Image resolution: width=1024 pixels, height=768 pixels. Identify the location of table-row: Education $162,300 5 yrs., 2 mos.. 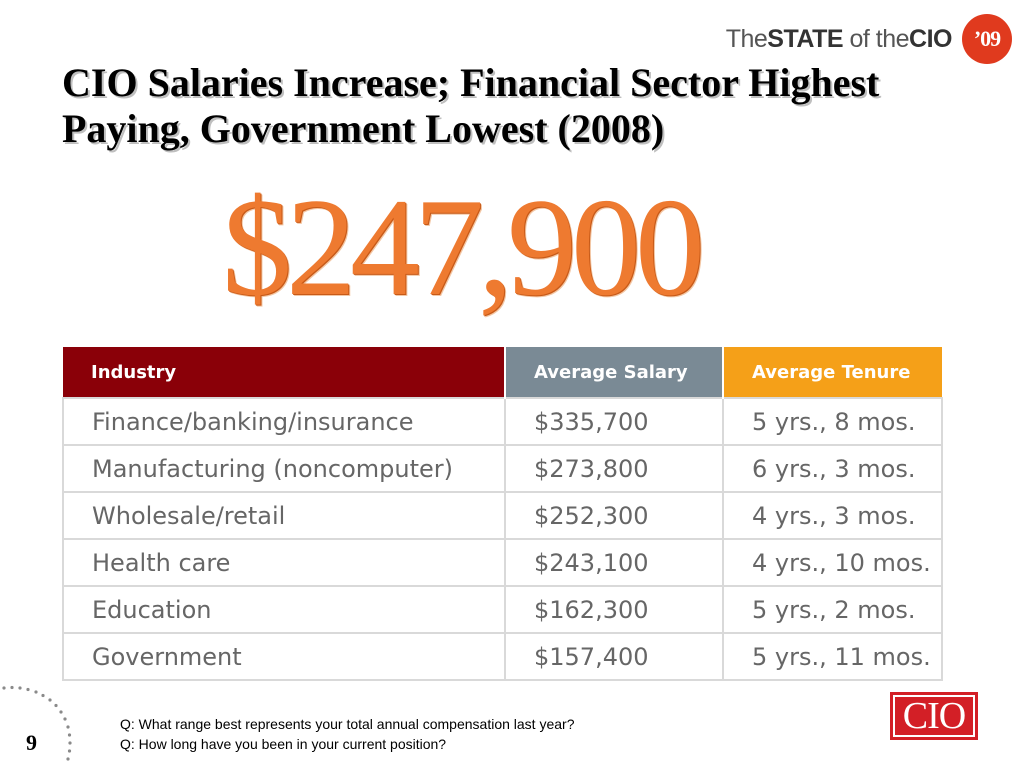
(502, 609).